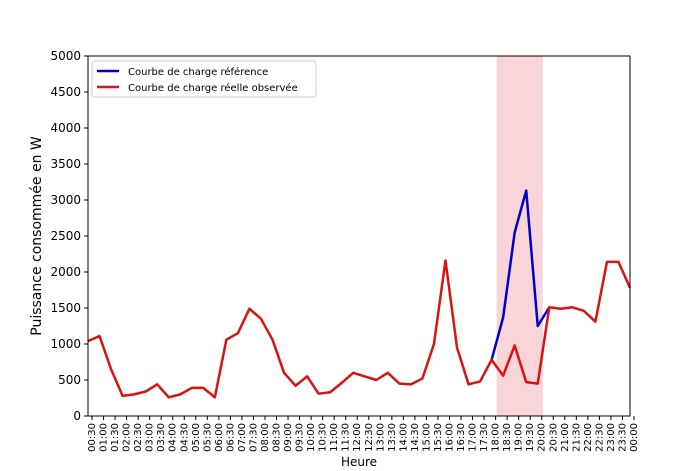 This screenshot has height=471, width=700. I want to click on x-tick-label: 18:00, so click(496, 437).